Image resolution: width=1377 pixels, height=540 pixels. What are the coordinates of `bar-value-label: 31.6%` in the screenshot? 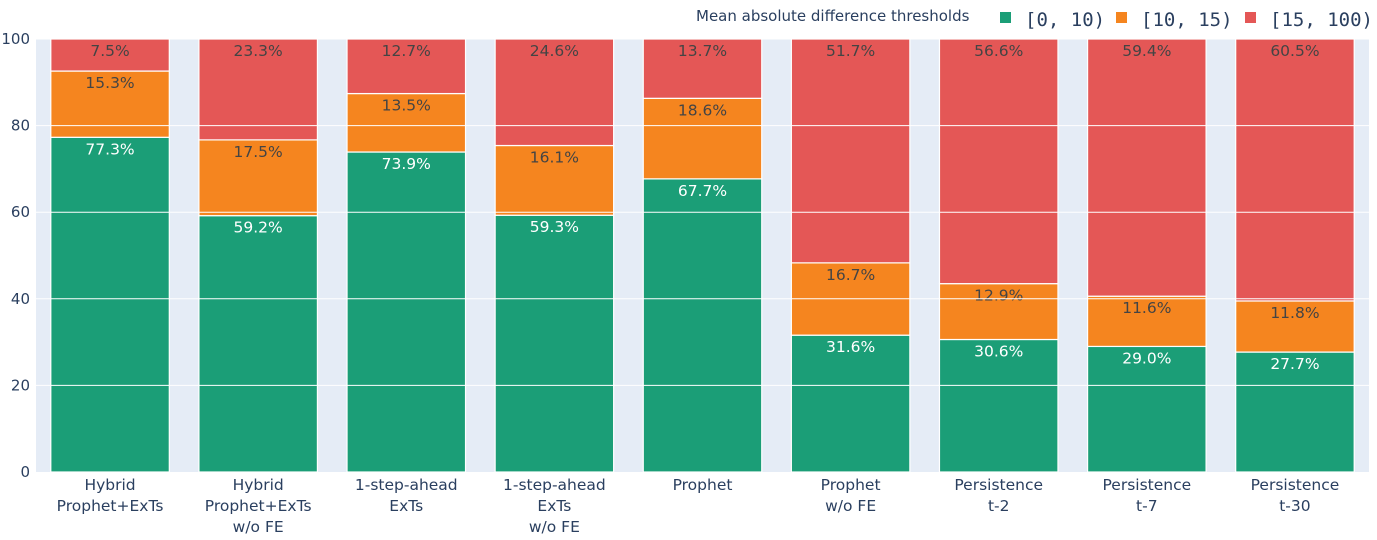 It's located at (850, 347).